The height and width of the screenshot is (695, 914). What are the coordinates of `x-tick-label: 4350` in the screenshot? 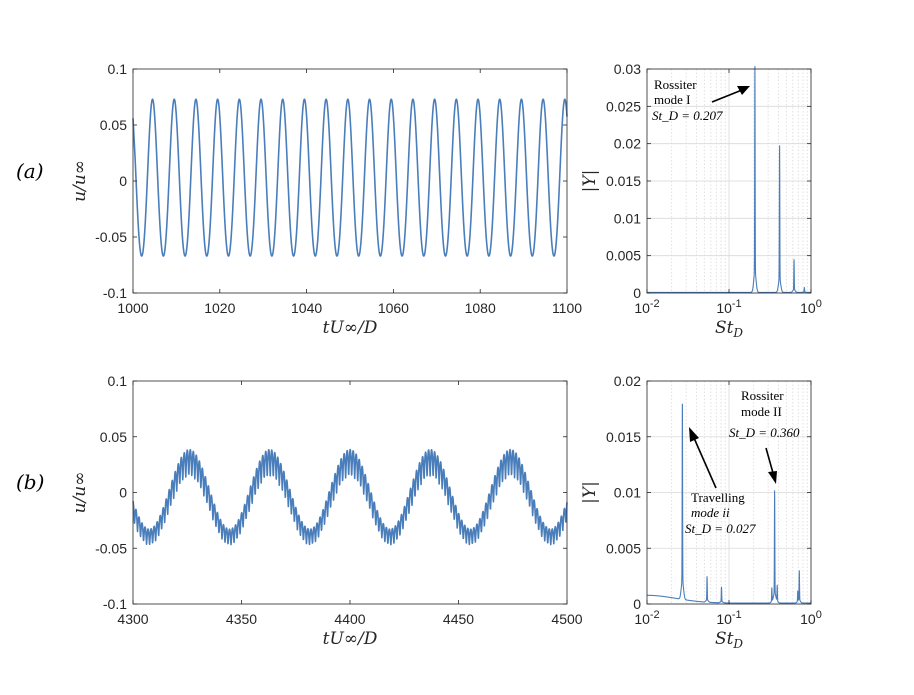 It's located at (241, 619).